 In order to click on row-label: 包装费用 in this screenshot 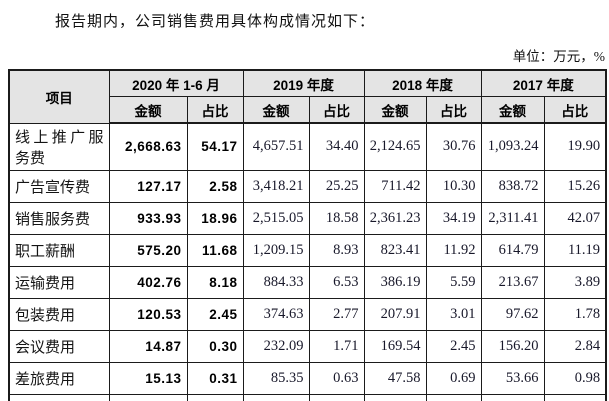, I will do `click(59, 314)`.